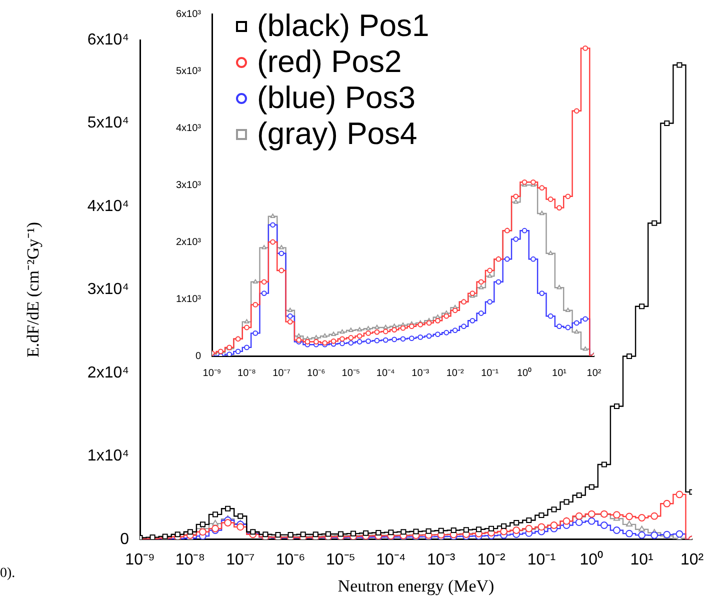 The height and width of the screenshot is (607, 708). Describe the element at coordinates (336, 98) in the screenshot. I see `legend-label: (blue) Pos3` at that location.